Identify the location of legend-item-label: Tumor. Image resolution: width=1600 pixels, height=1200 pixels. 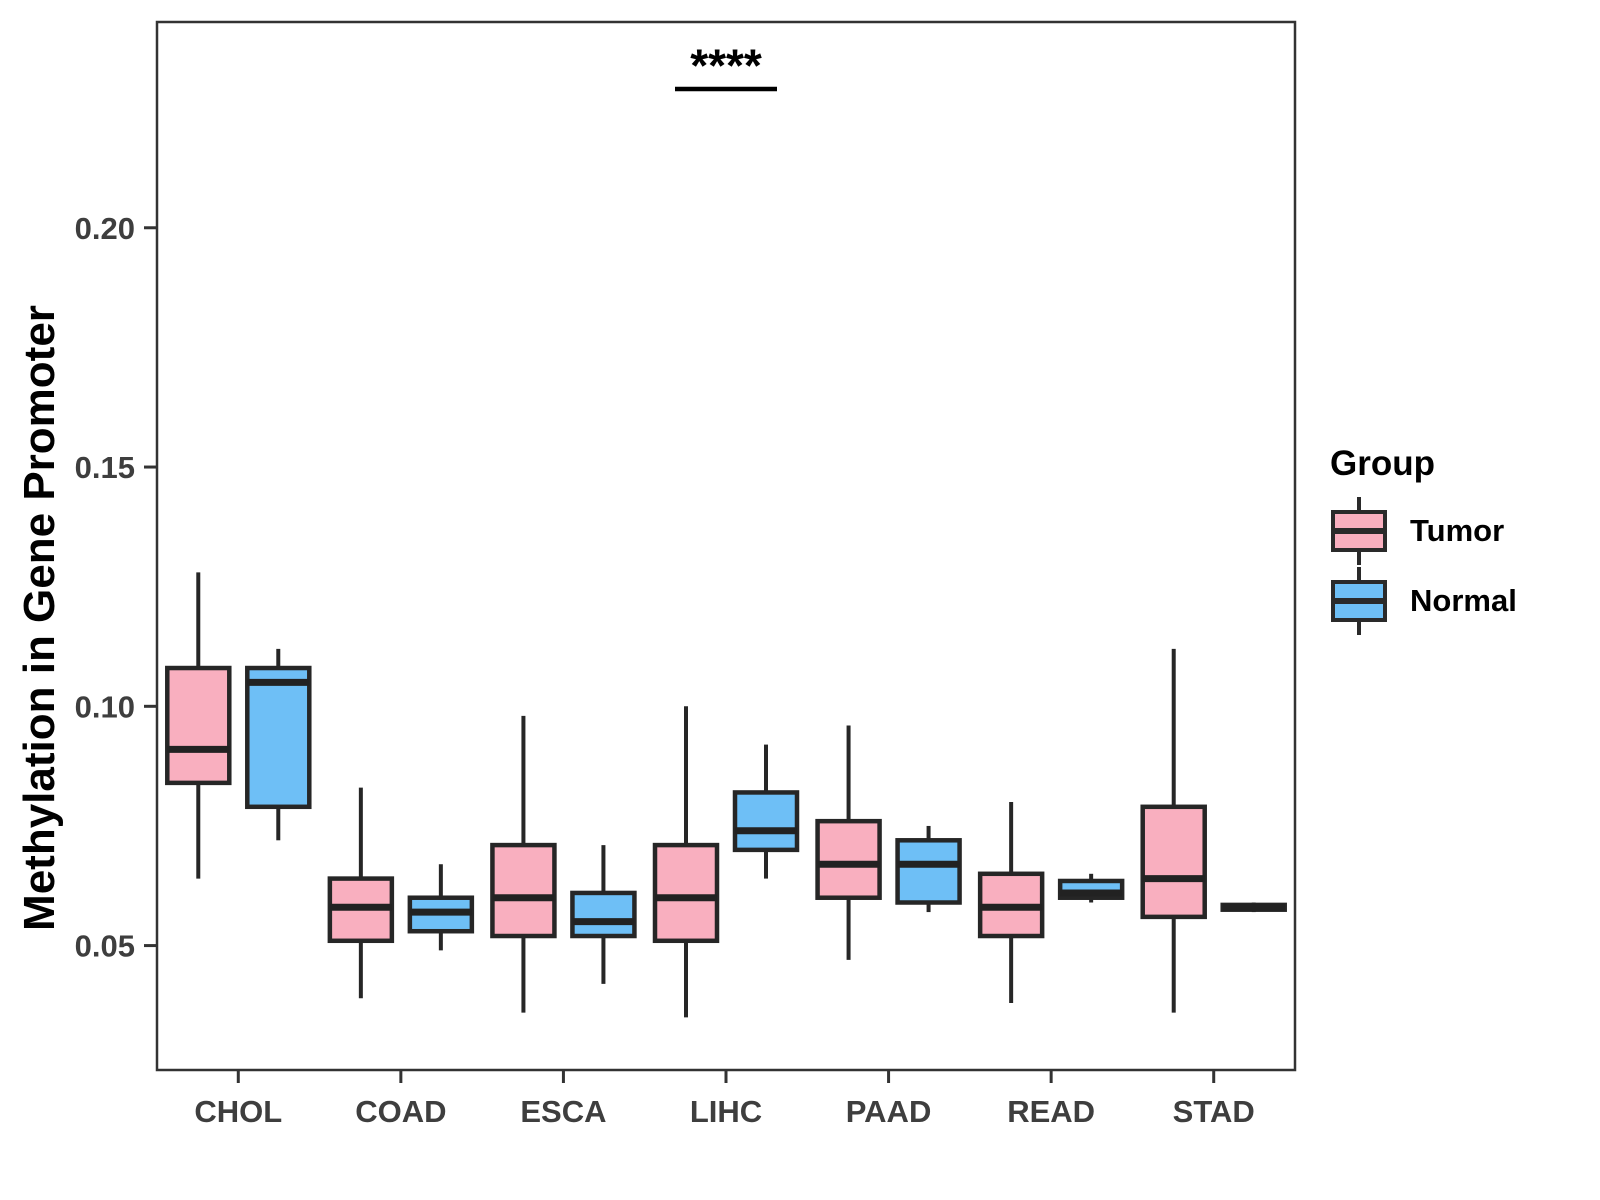
(1457, 530).